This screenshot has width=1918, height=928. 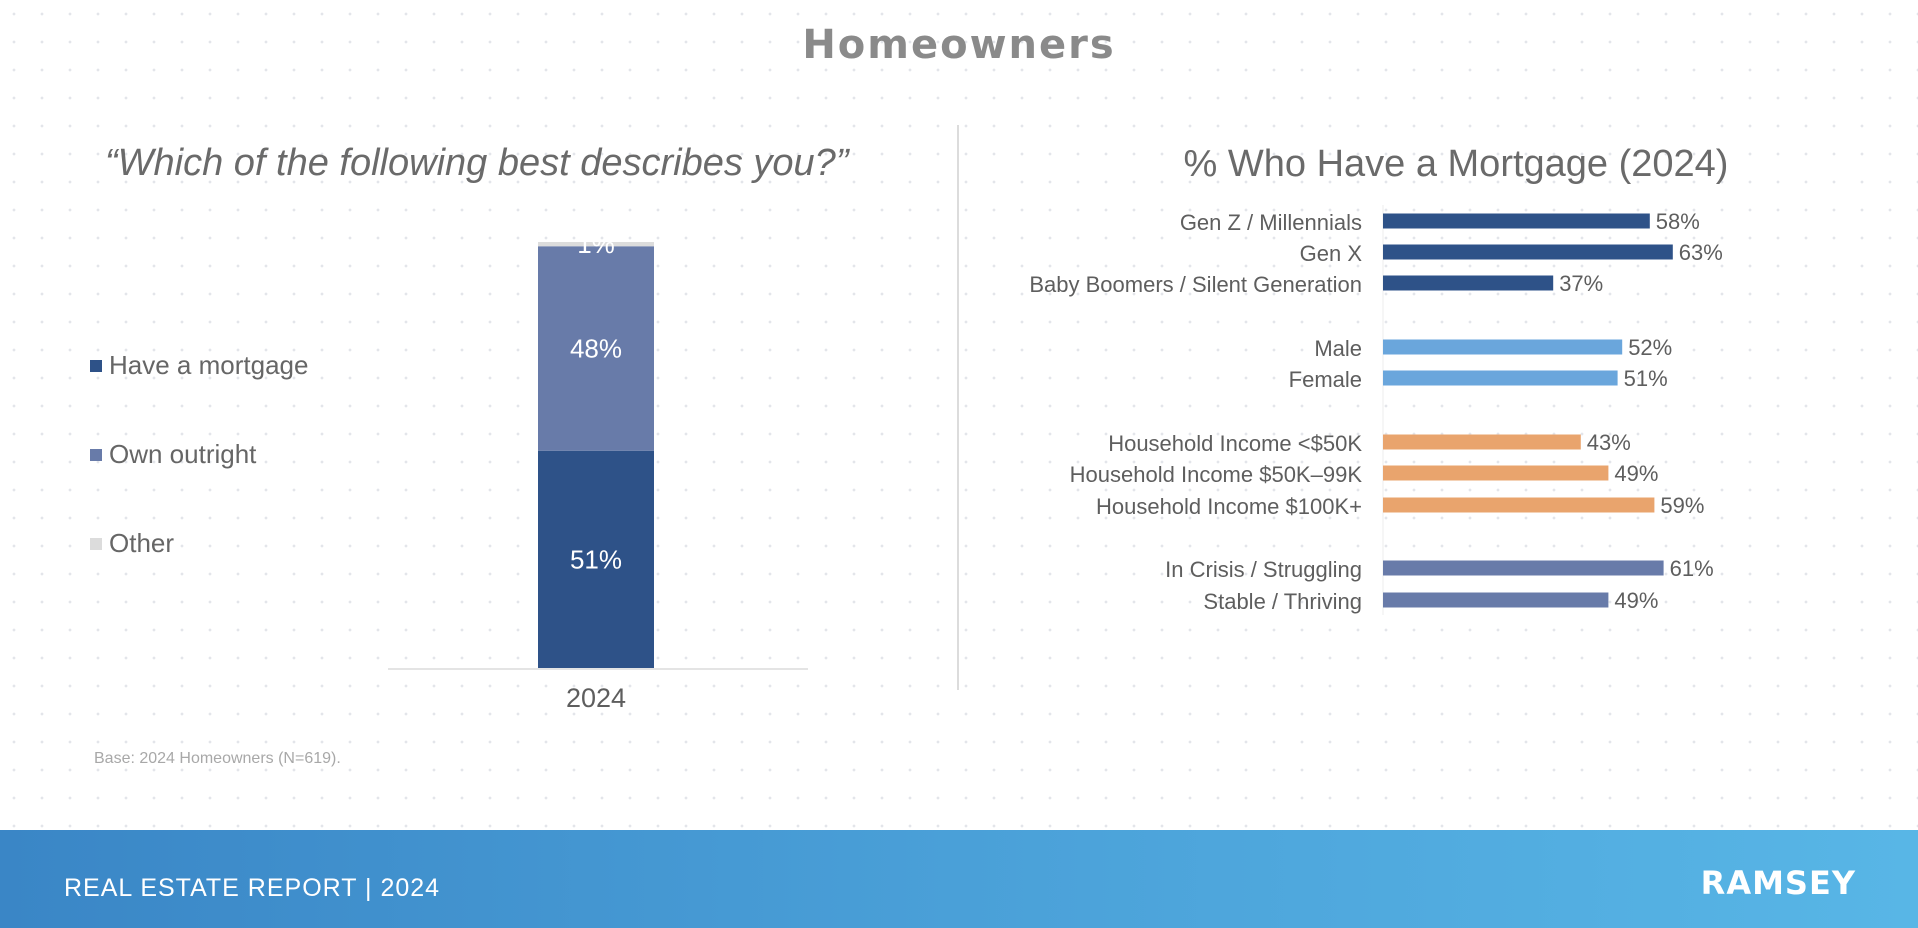 What do you see at coordinates (1646, 378) in the screenshot?
I see `value-label-female: 51%` at bounding box center [1646, 378].